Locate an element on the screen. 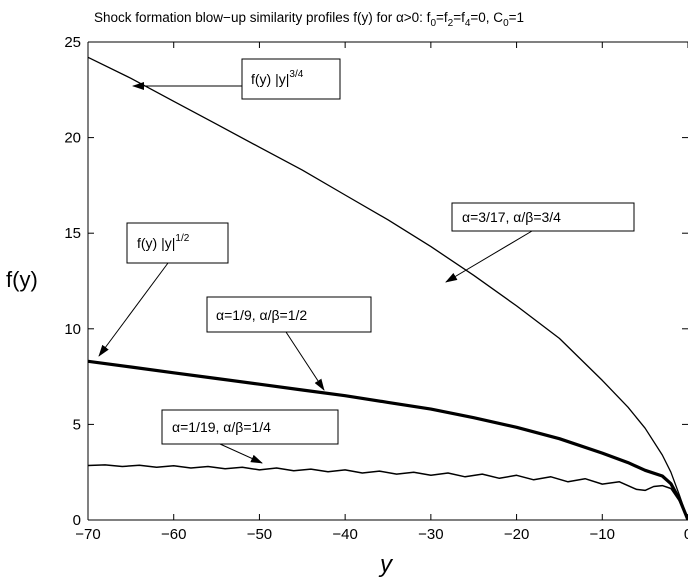 This screenshot has width=688, height=581. svg-text: α=1/19, α/β=1/4 is located at coordinates (221, 427).